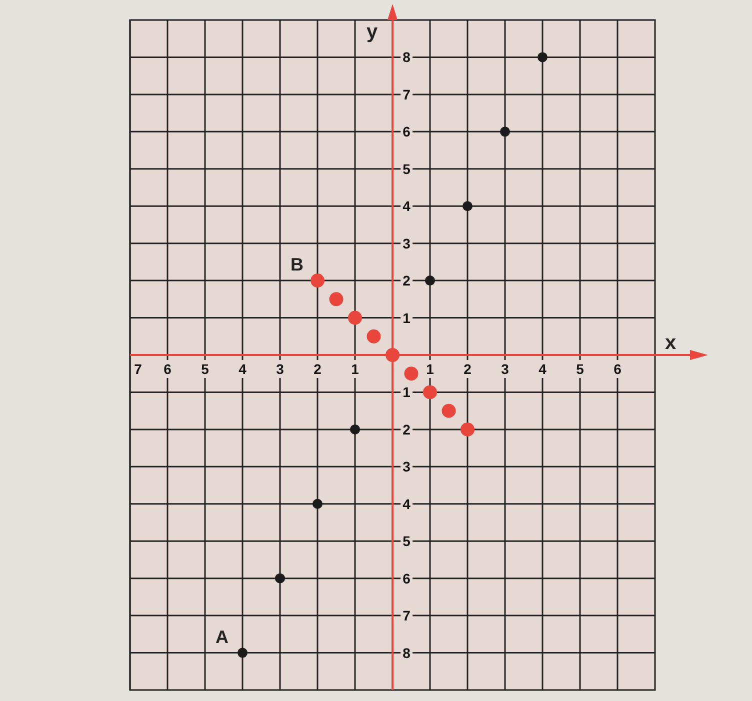 The width and height of the screenshot is (752, 701). I want to click on y-axis-title: y, so click(372, 32).